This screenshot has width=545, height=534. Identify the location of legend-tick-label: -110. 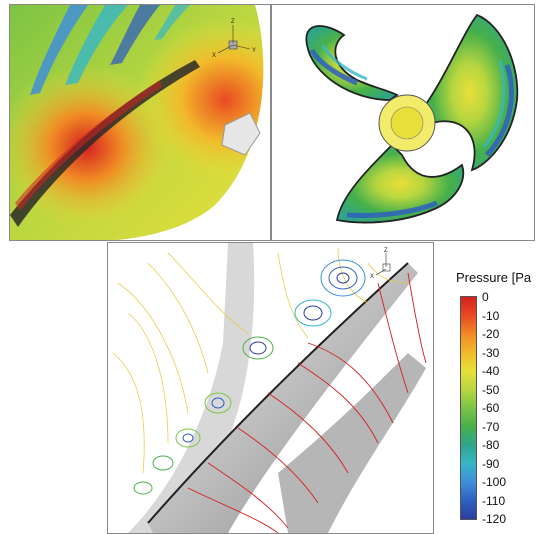
(494, 500).